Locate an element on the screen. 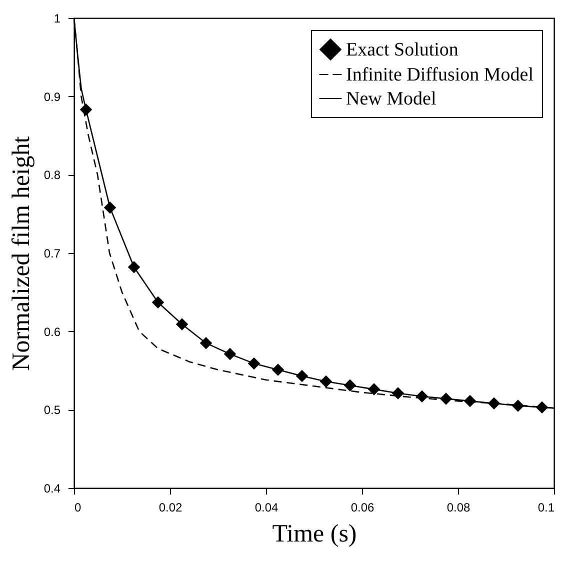  legend-label: Infinite Diffusion Model is located at coordinates (440, 75).